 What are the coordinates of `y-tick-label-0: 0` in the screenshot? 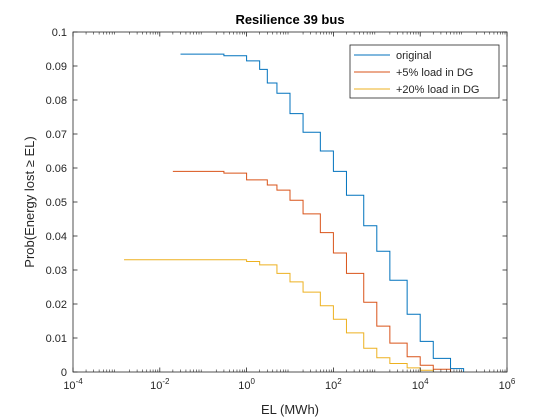 It's located at (64, 373).